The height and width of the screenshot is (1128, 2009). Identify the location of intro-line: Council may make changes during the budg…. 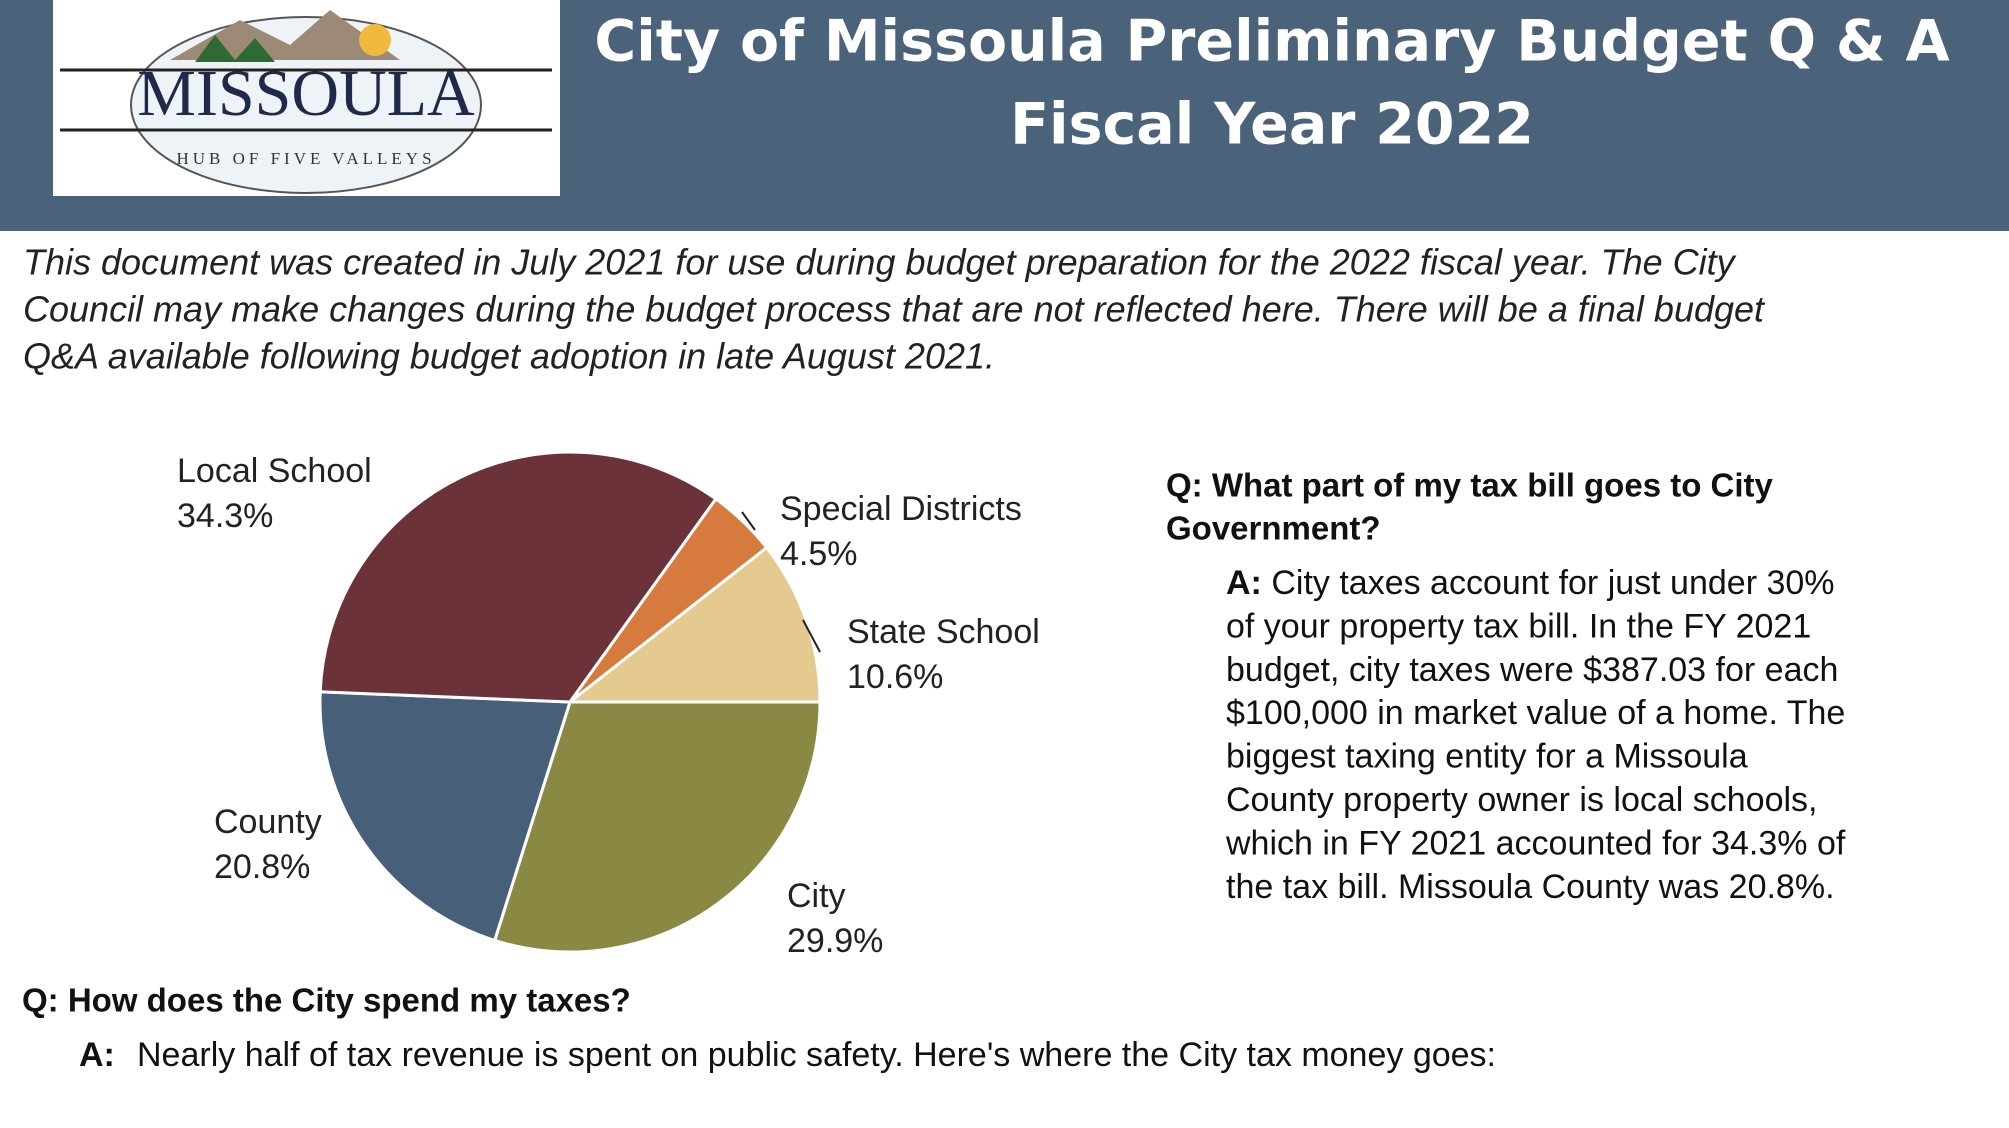
(894, 309).